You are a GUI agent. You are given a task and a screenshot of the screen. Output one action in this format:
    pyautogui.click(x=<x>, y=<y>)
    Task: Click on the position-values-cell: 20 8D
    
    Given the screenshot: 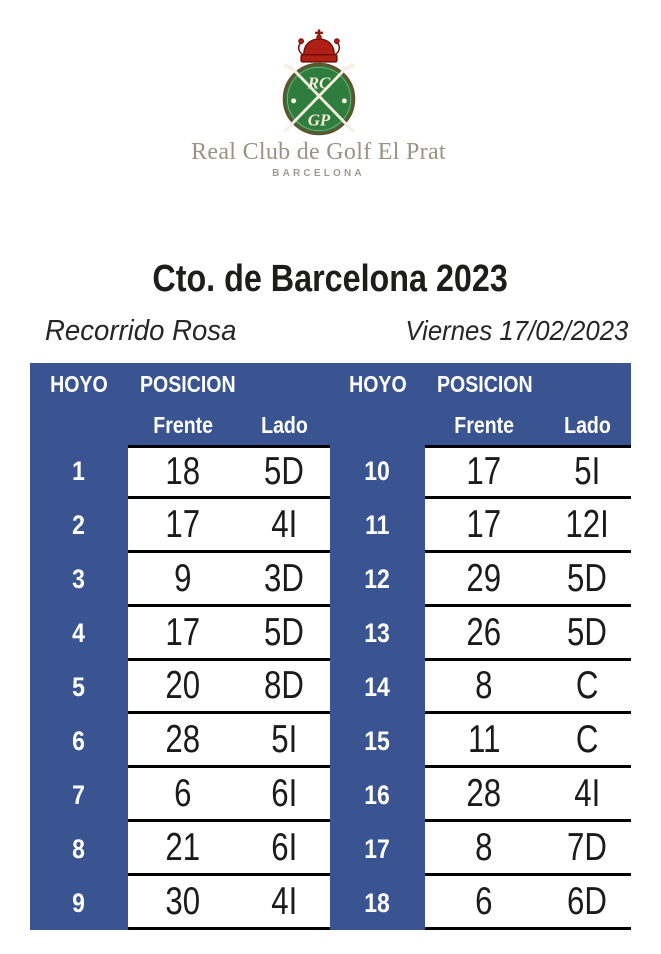 What is the action you would take?
    pyautogui.click(x=229, y=687)
    